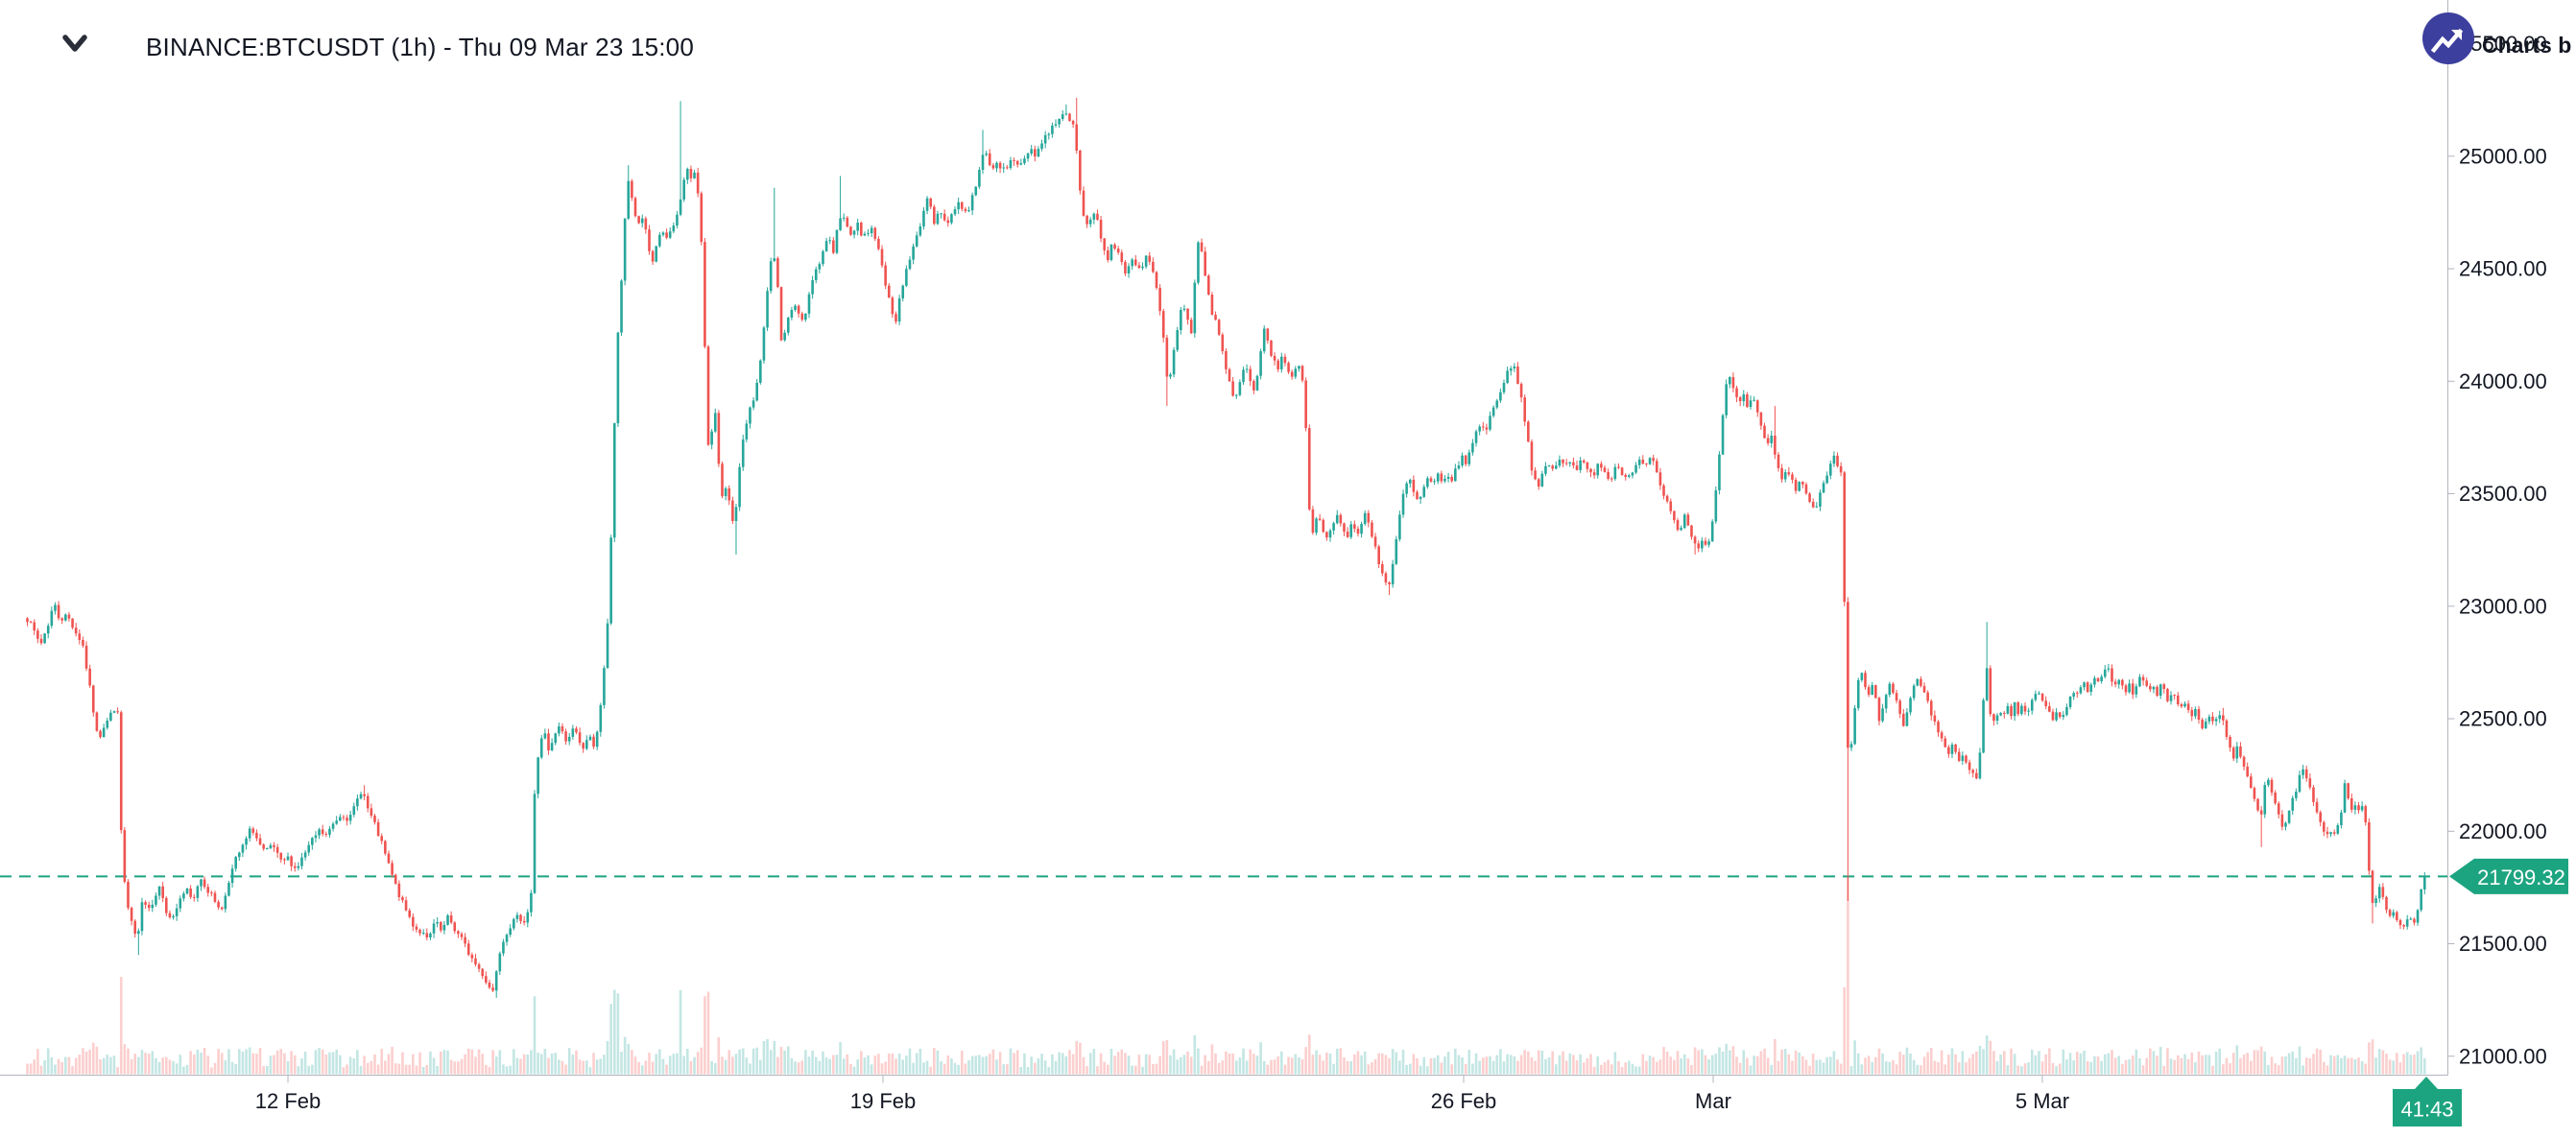 Image resolution: width=2576 pixels, height=1138 pixels. I want to click on time-axis-label: 12 Feb, so click(288, 1101).